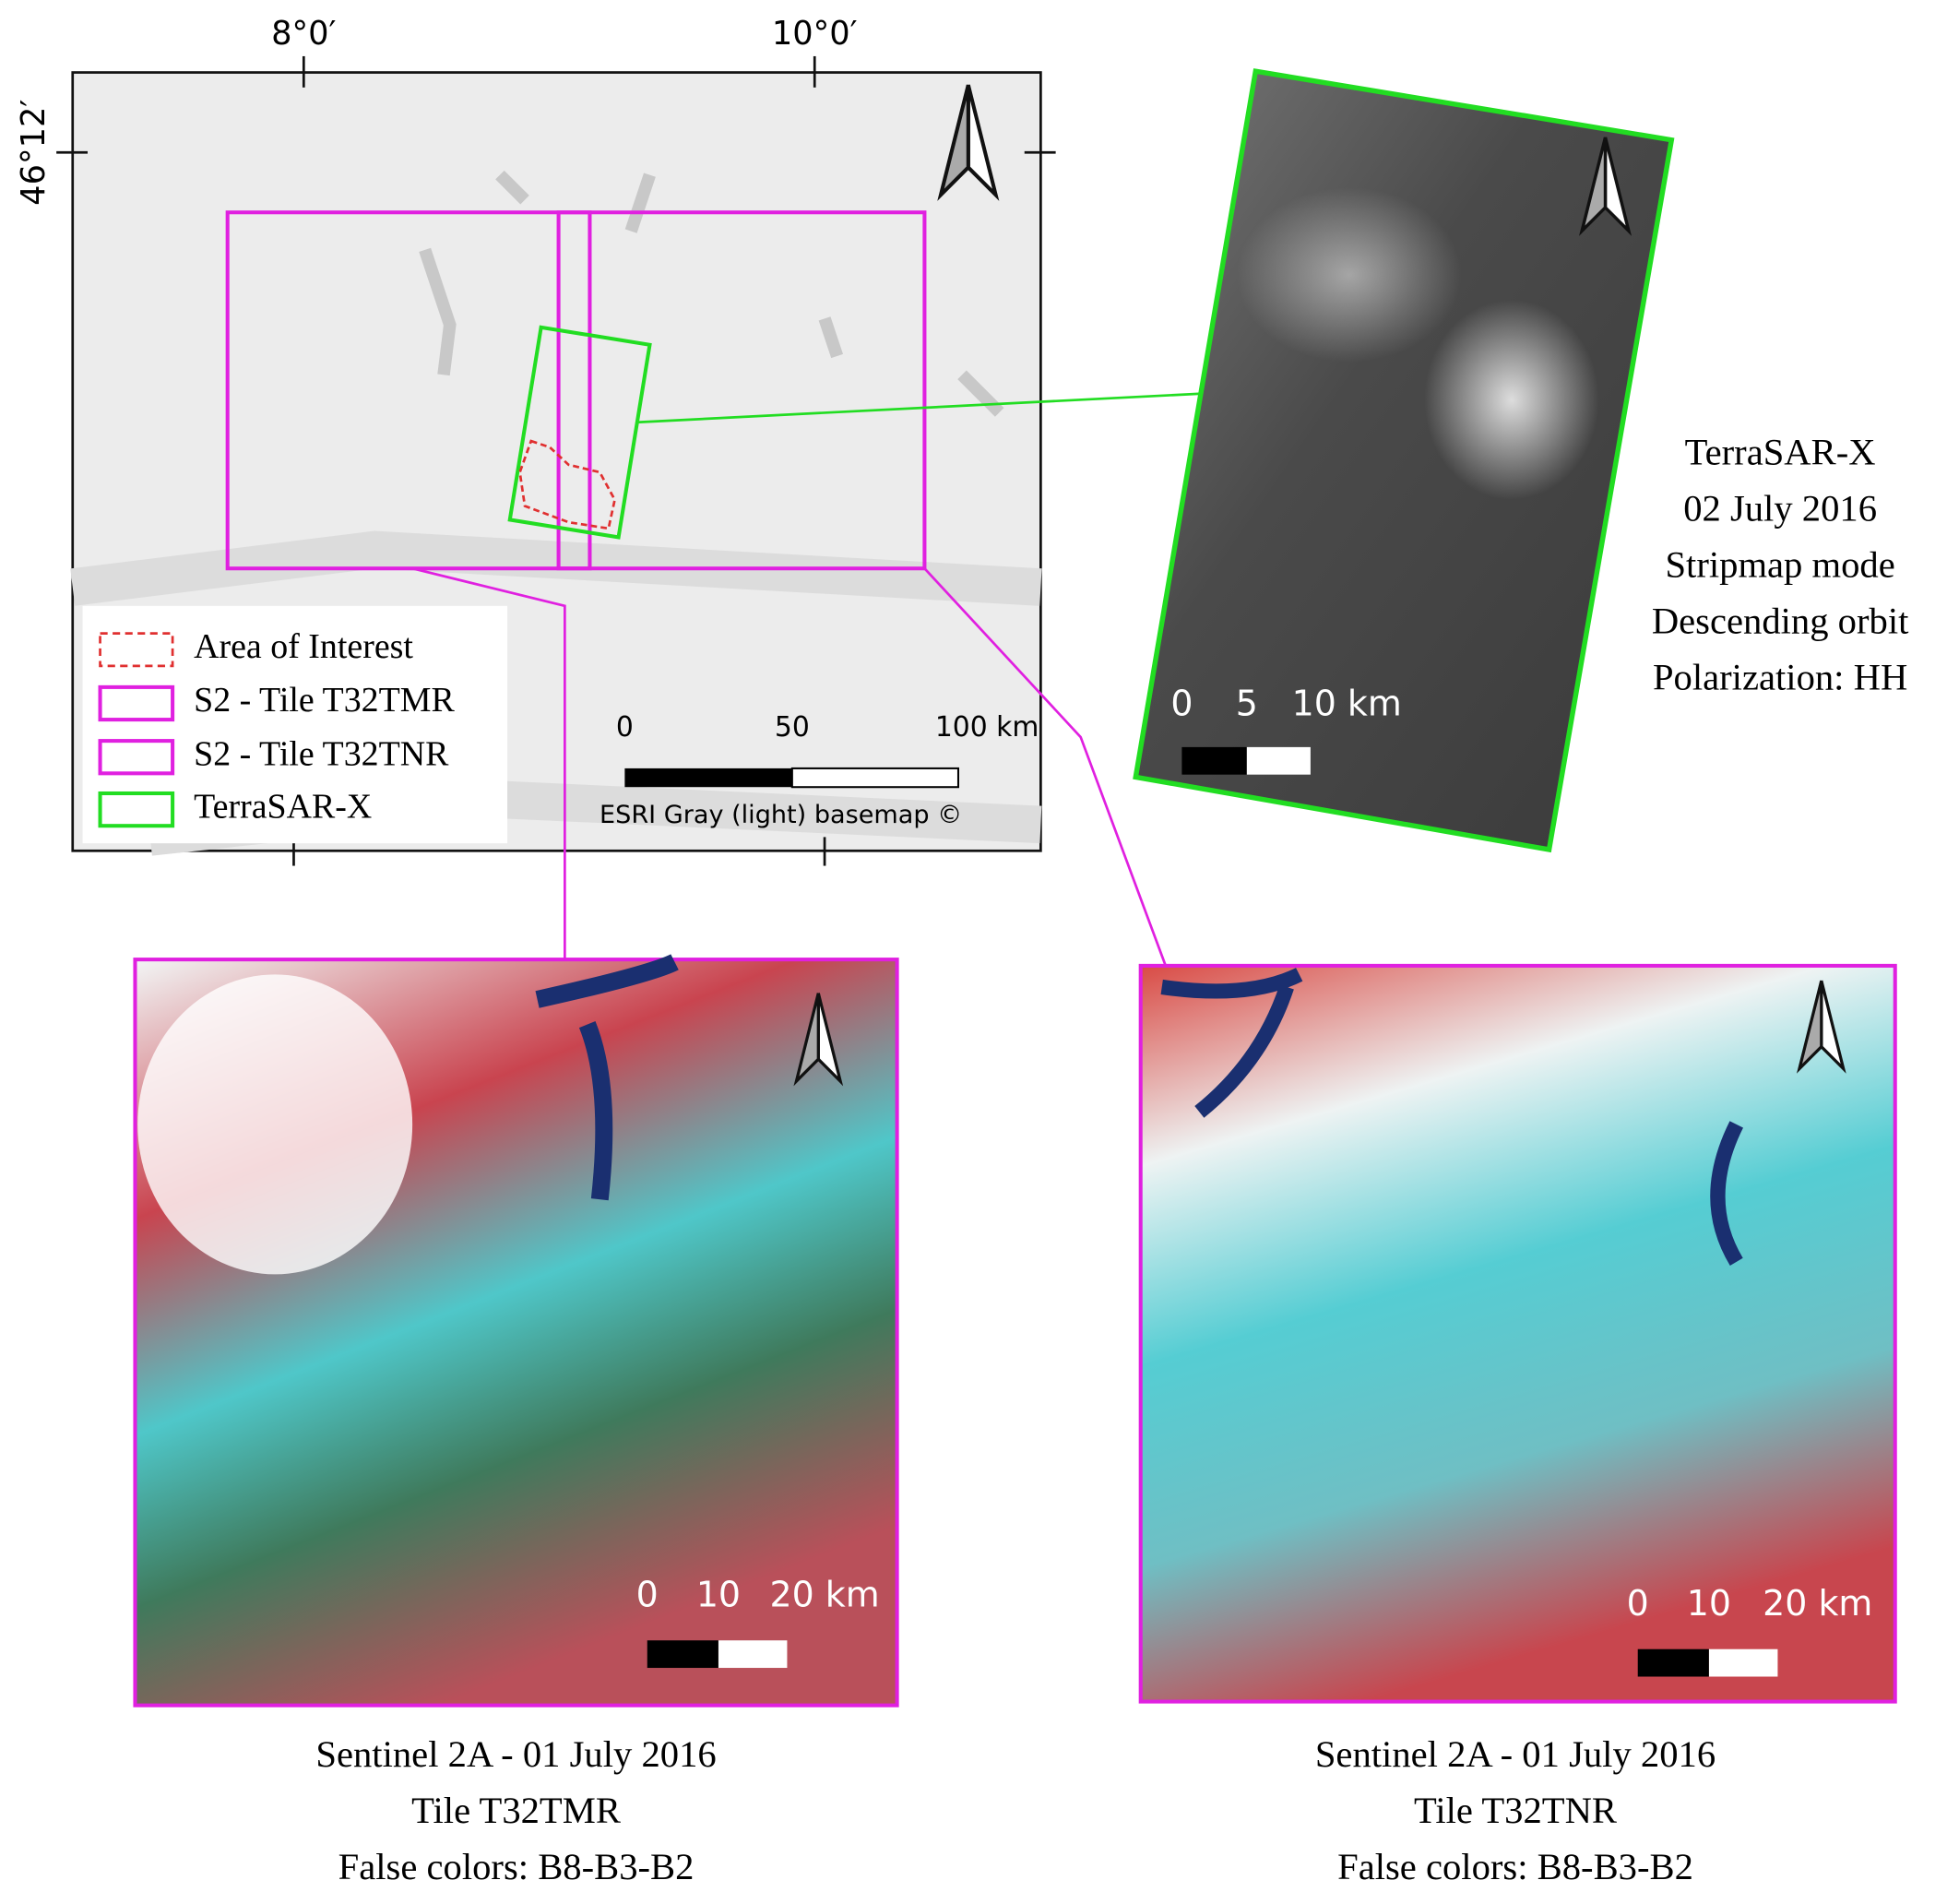 The height and width of the screenshot is (1904, 1959). I want to click on longitude-label: 8°0′, so click(303, 34).